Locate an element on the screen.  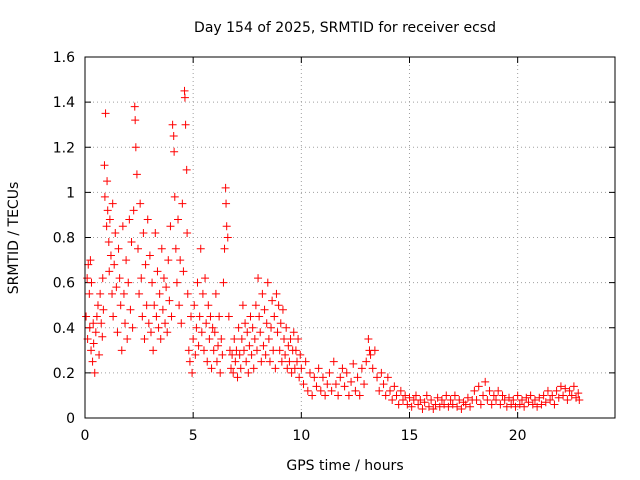
y-tick-label: 0.4 is located at coordinates (64, 329).